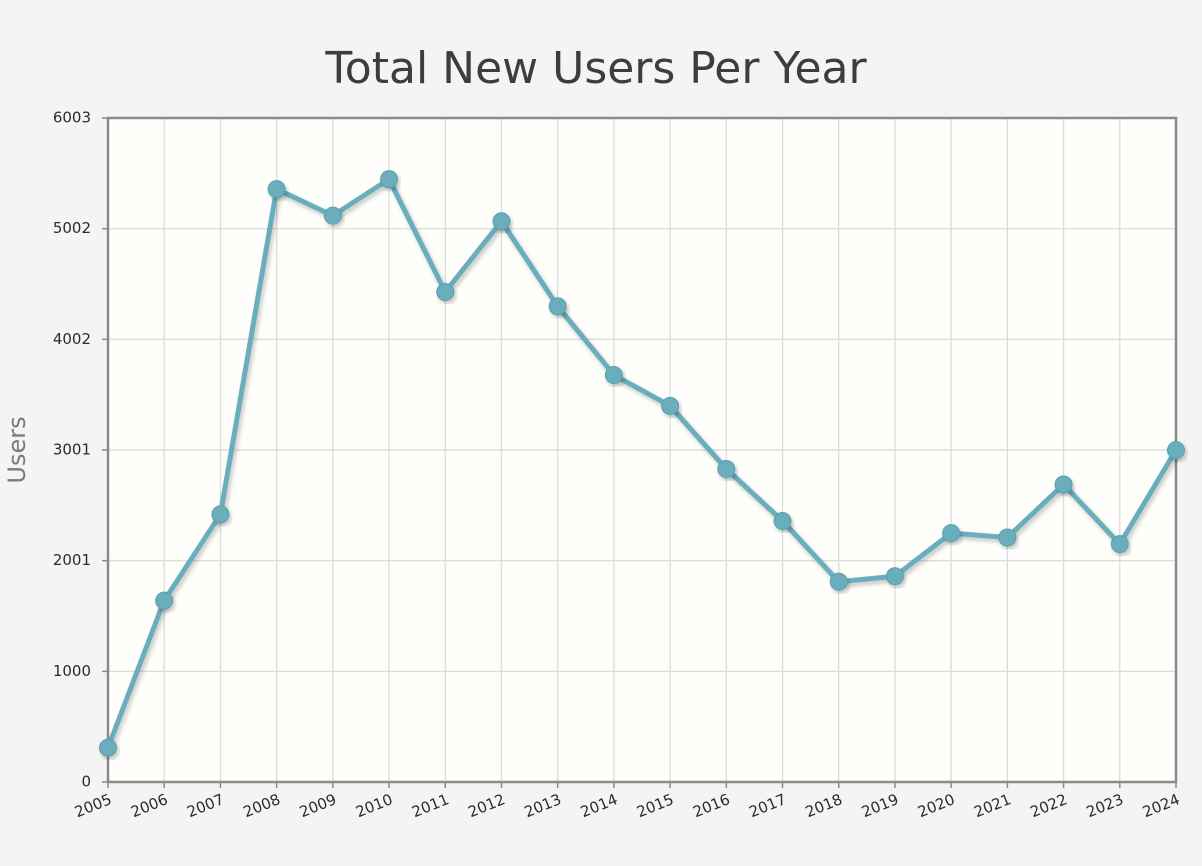 The width and height of the screenshot is (1202, 866). Describe the element at coordinates (557, 306) in the screenshot. I see `data-point-2013` at that location.